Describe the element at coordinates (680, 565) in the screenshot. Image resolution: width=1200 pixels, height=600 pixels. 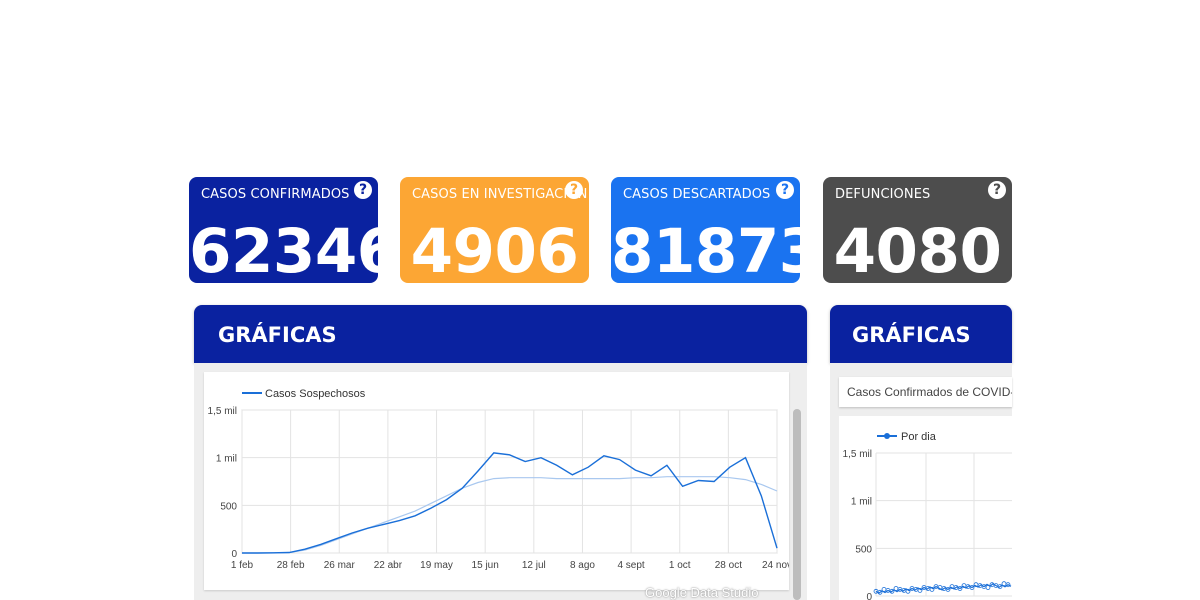
I see `x-tick-label: 1 oct` at that location.